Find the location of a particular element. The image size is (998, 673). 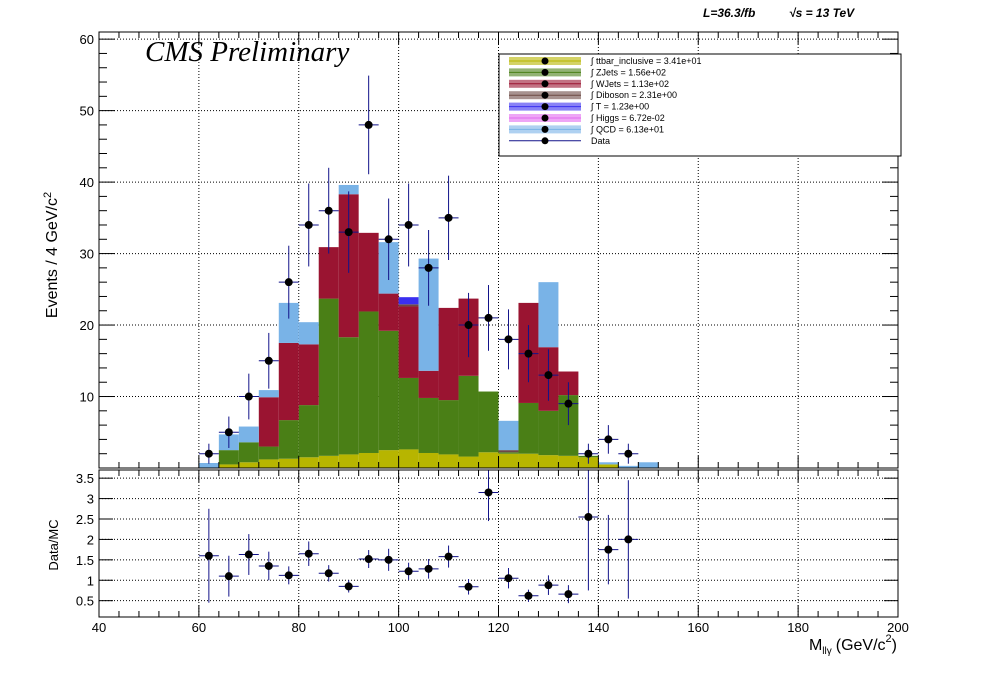

main-y-axis-label: Events / 4 GeV/c2 is located at coordinates (51, 255).